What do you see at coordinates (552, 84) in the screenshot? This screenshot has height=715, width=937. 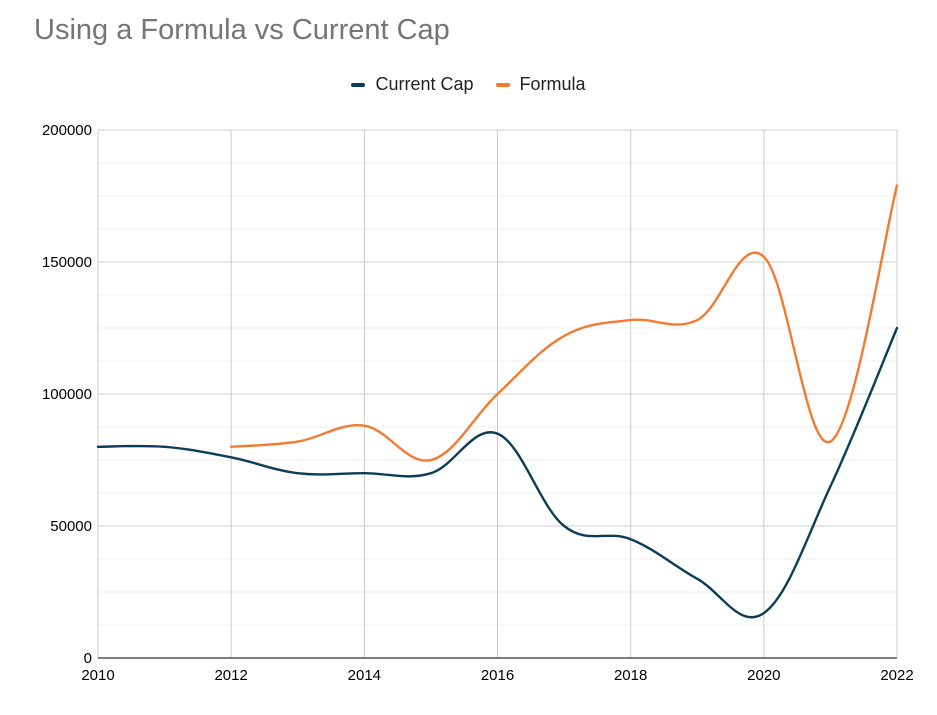 I see `legend-label-formula: Formula` at bounding box center [552, 84].